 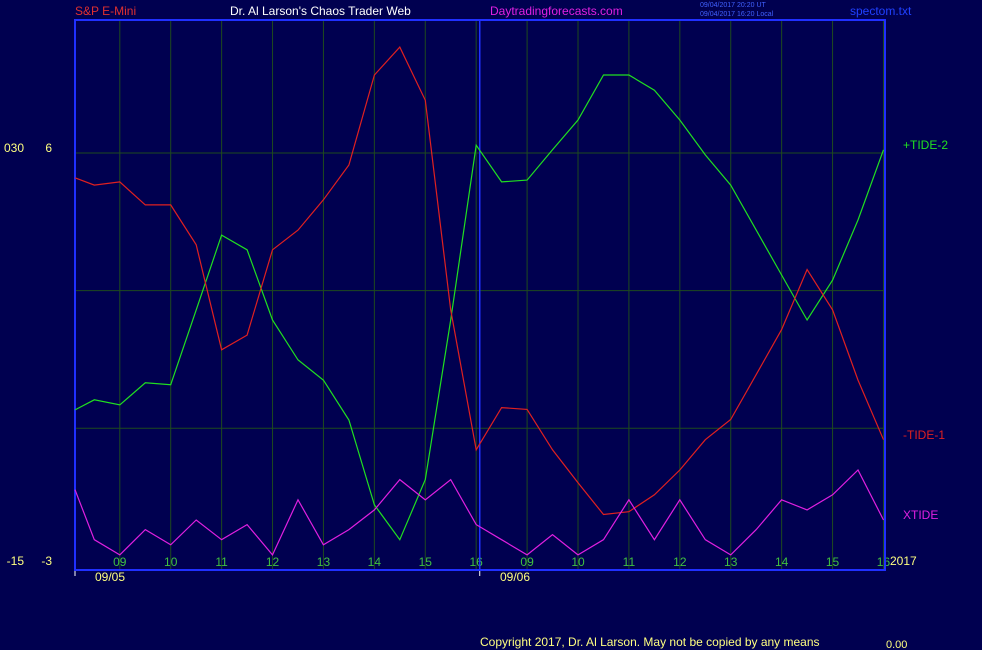 I want to click on legend-label: -TIDE-1, so click(x=924, y=435).